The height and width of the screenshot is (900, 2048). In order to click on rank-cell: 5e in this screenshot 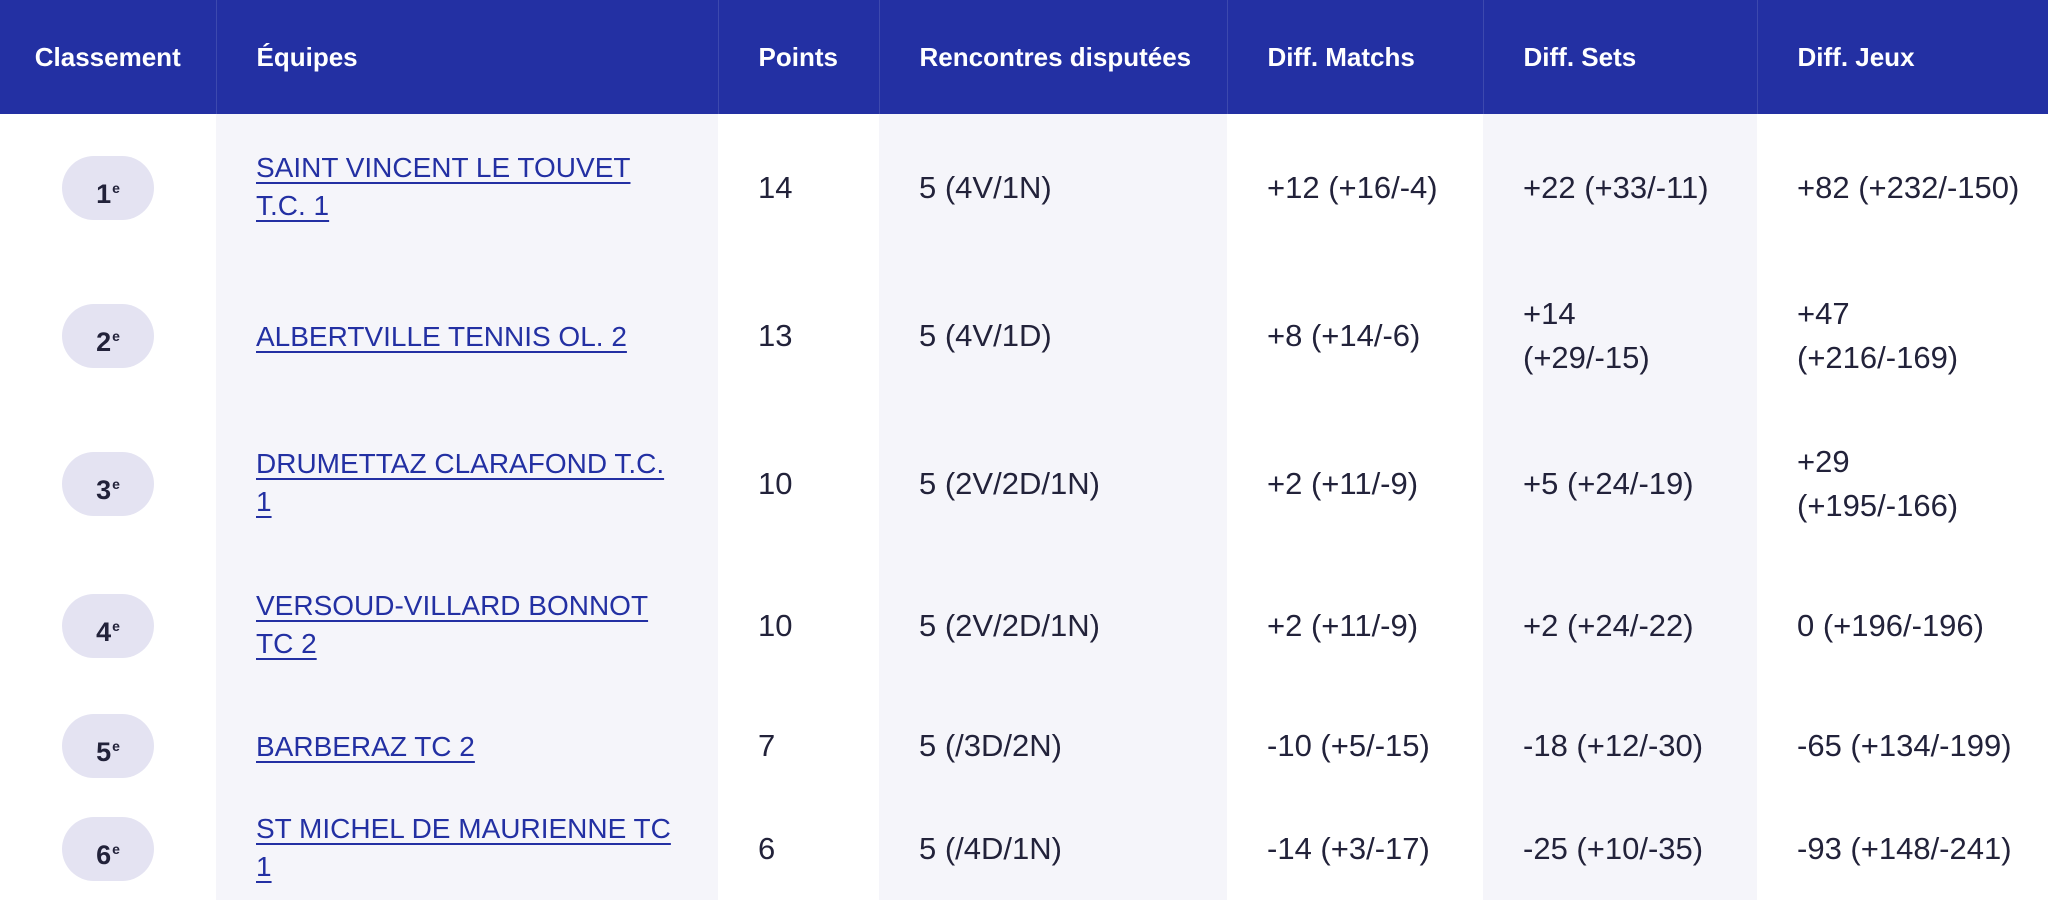, I will do `click(108, 746)`.